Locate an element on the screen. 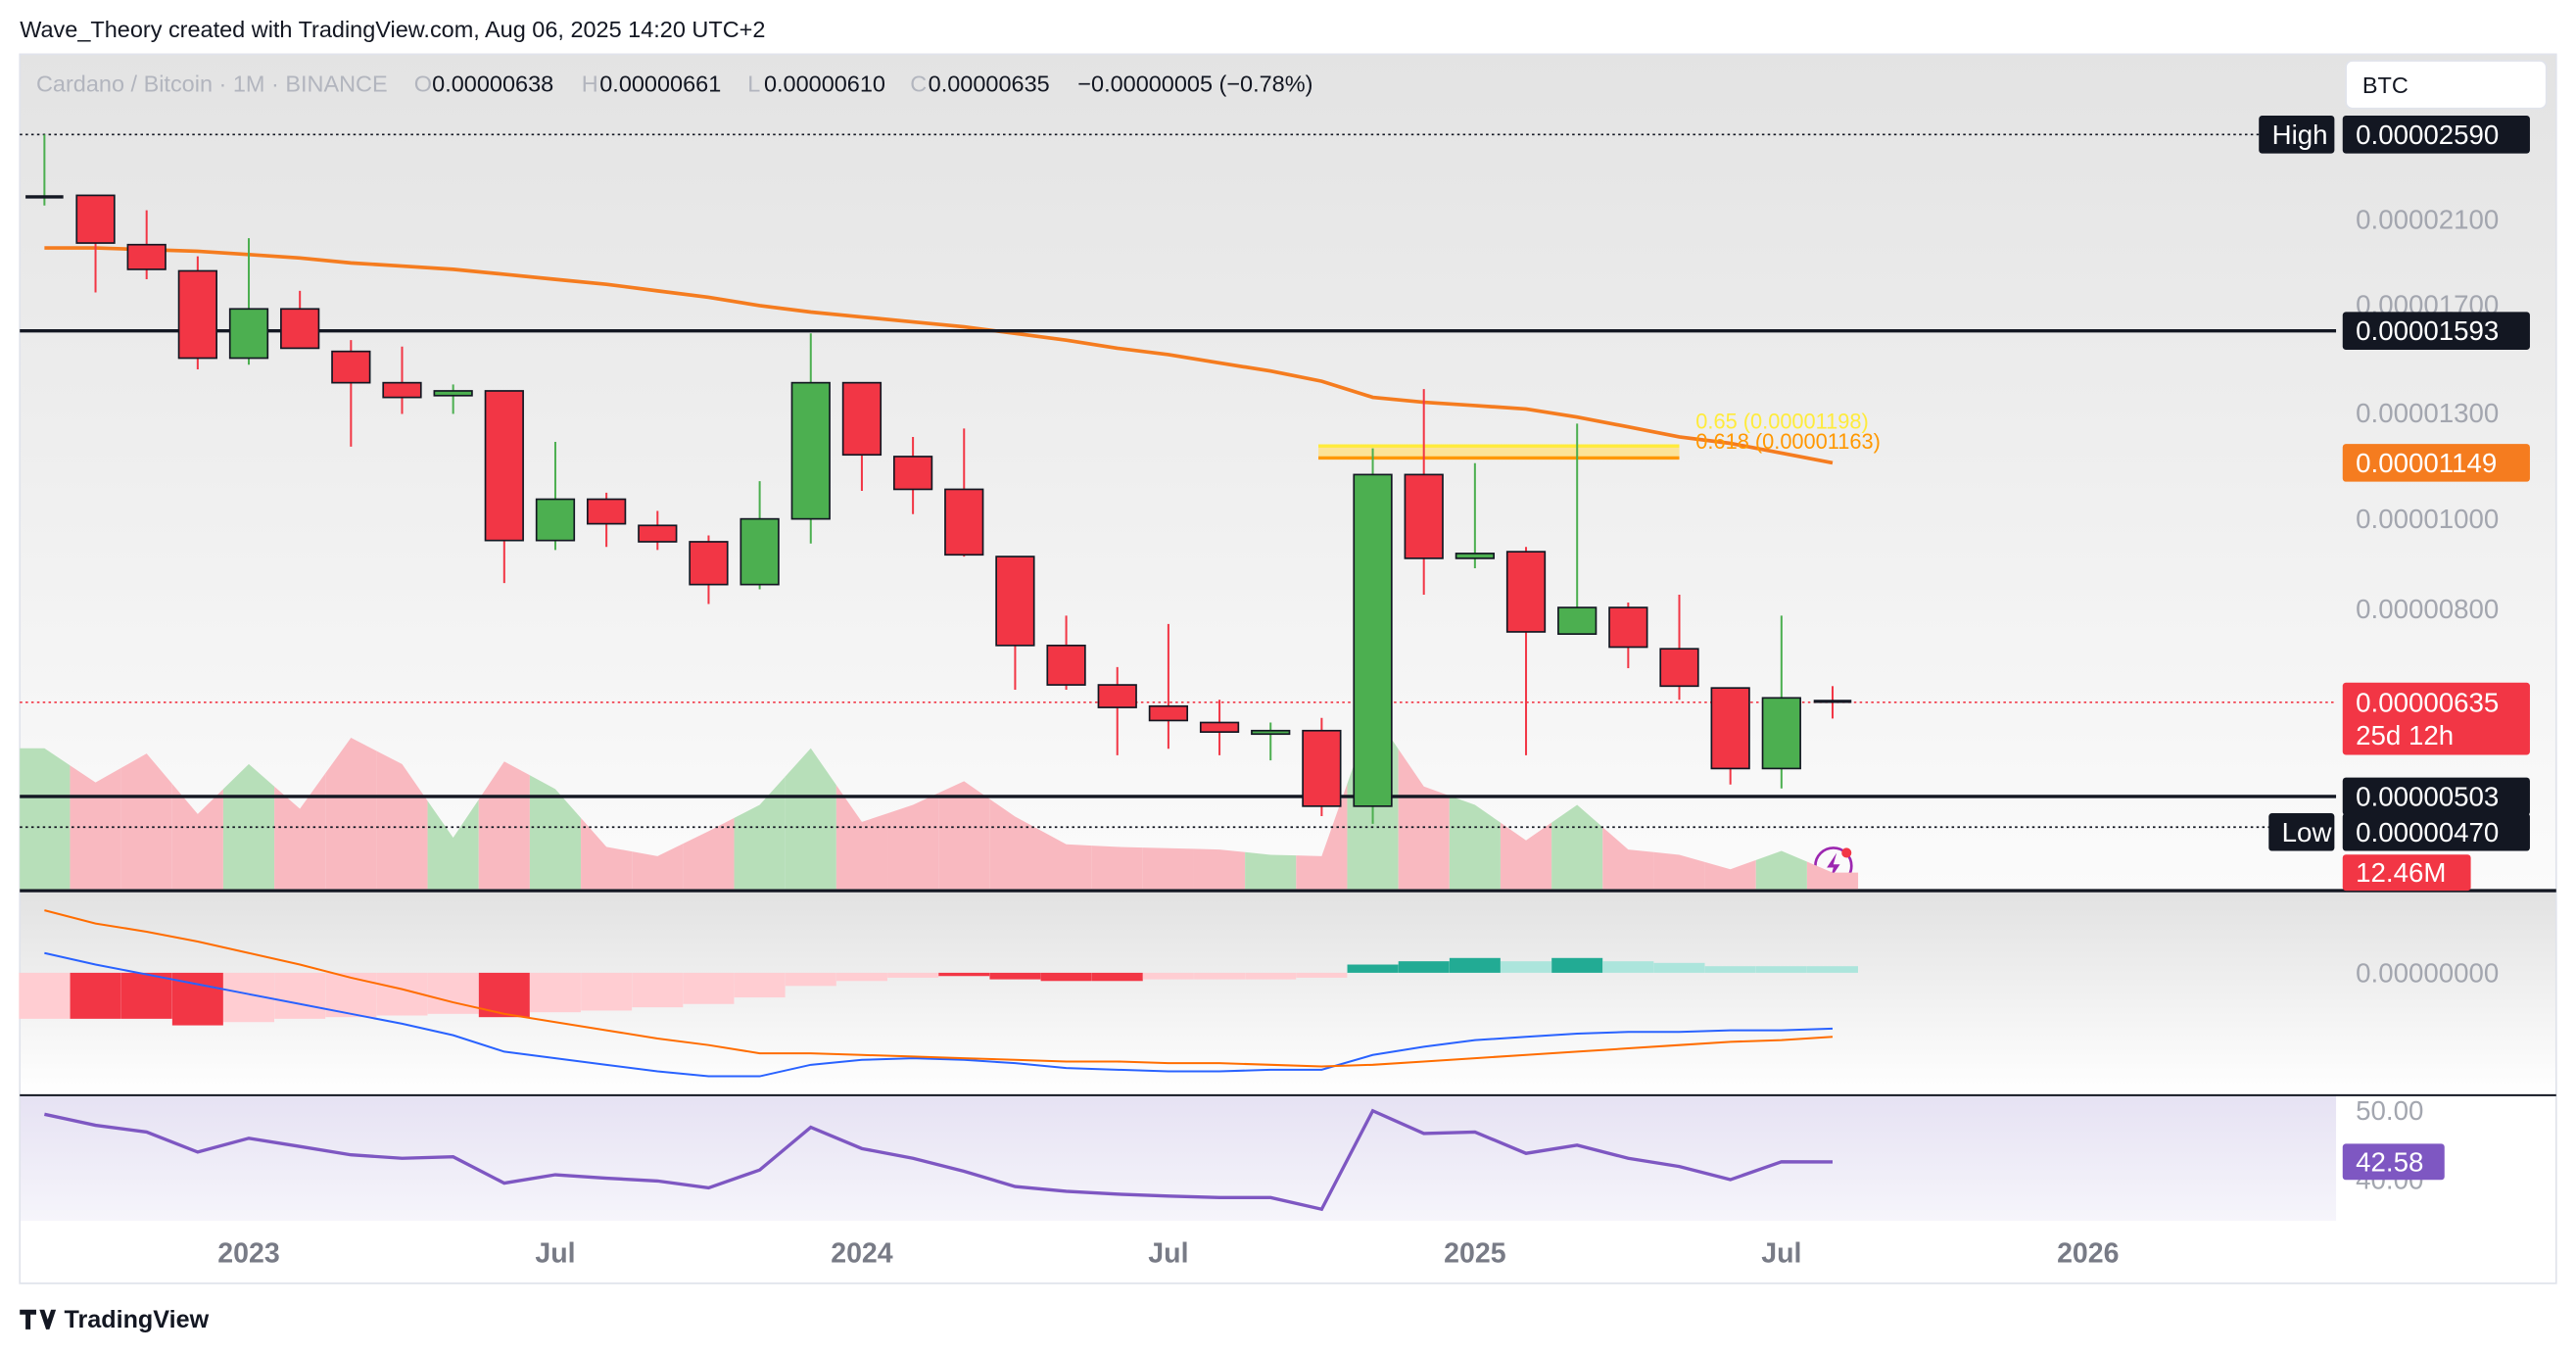  level-label-box is located at coordinates (2436, 796).